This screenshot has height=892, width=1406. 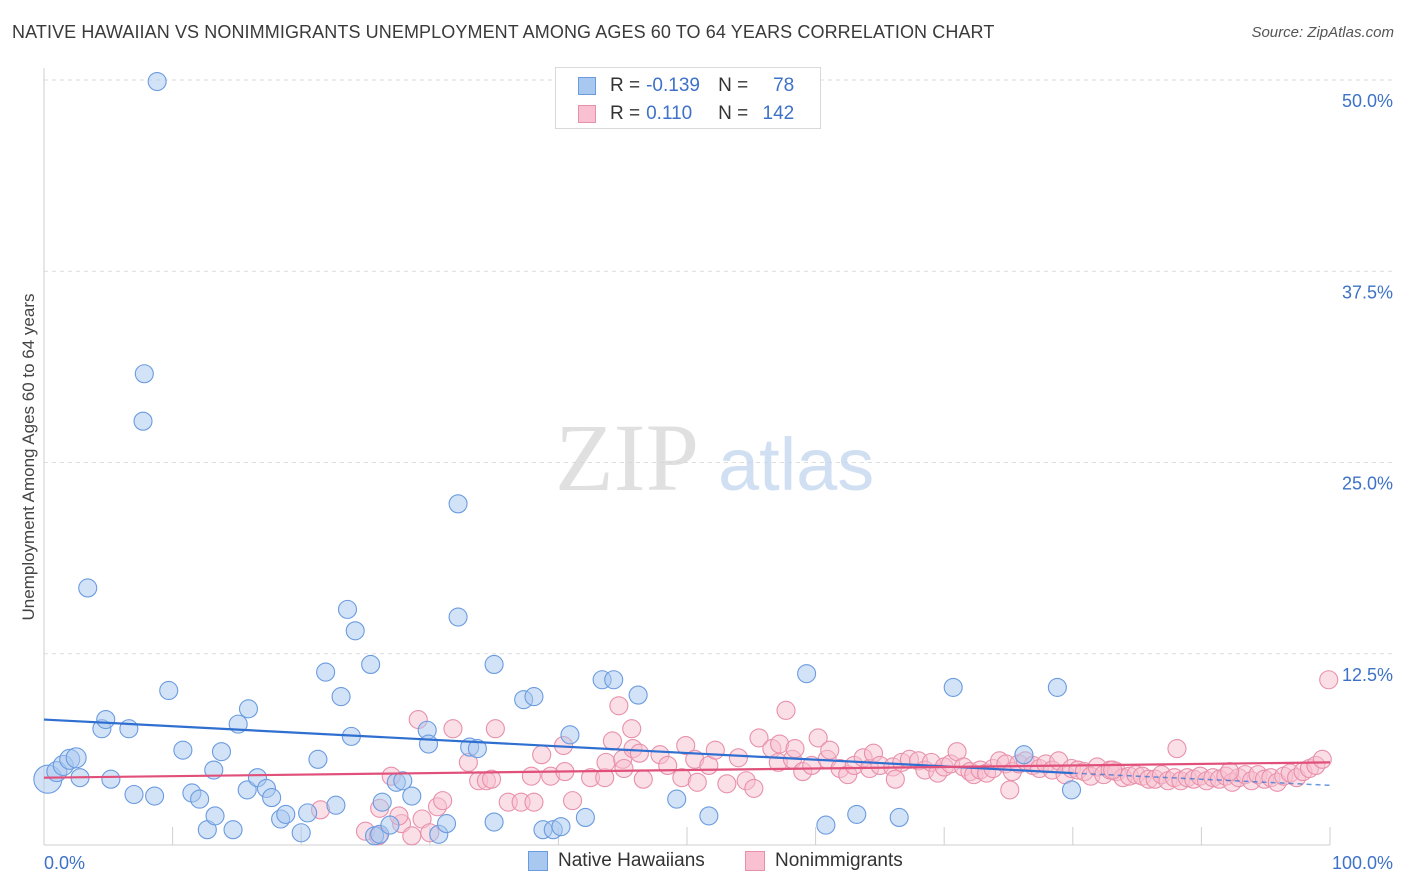 I want to click on legend-row-native-hawaiians: R = -0.139 N = 78, so click(x=686, y=86).